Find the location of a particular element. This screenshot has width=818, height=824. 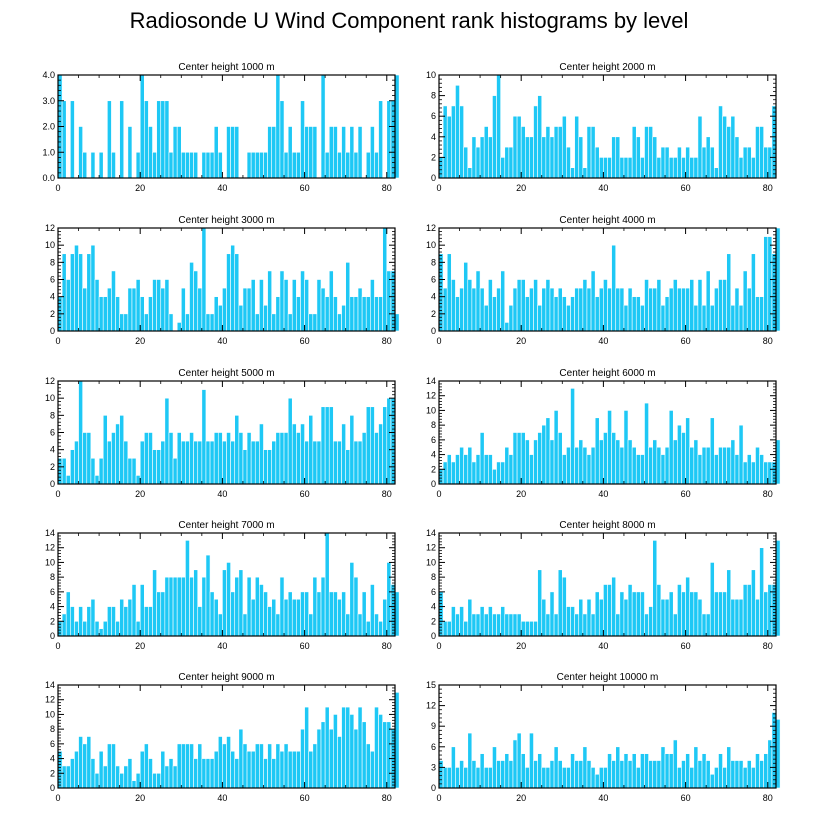

panel-title: Center height 1000 m is located at coordinates (226, 67).